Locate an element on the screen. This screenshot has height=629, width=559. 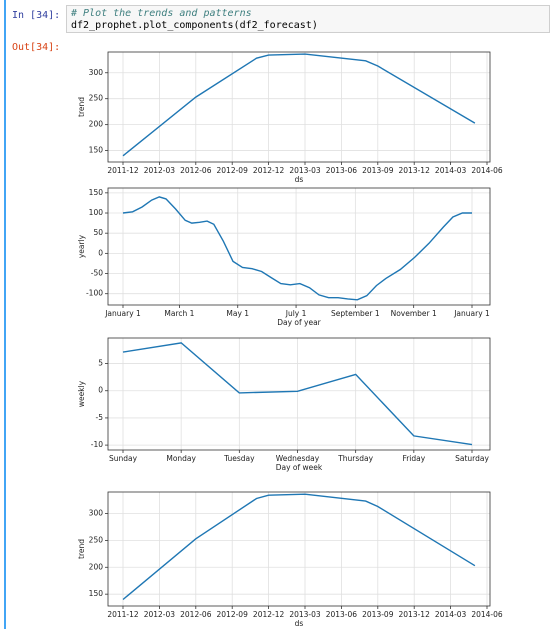
y-tick-label: 50 is located at coordinates (98, 232).